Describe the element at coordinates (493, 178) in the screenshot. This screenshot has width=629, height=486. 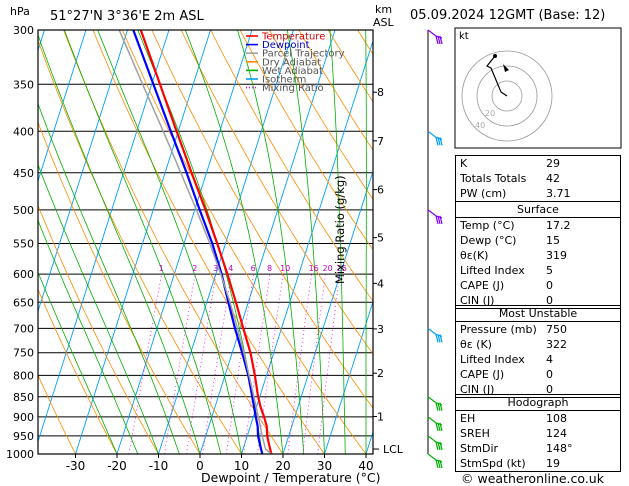
I see `index-label: Totals Totals` at that location.